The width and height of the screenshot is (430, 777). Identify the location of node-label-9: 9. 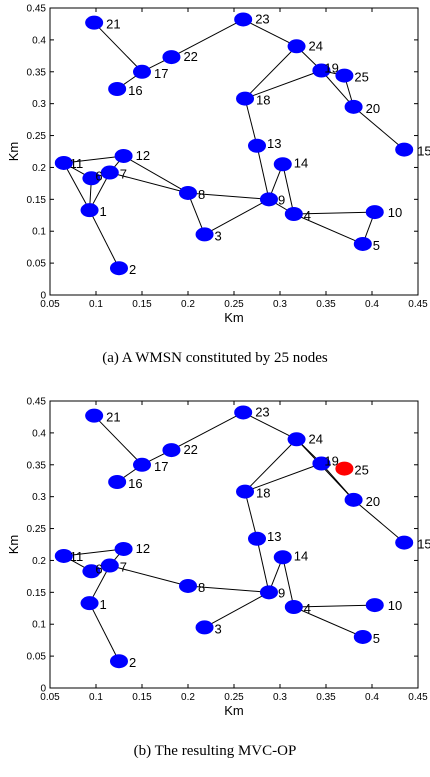
(281, 592).